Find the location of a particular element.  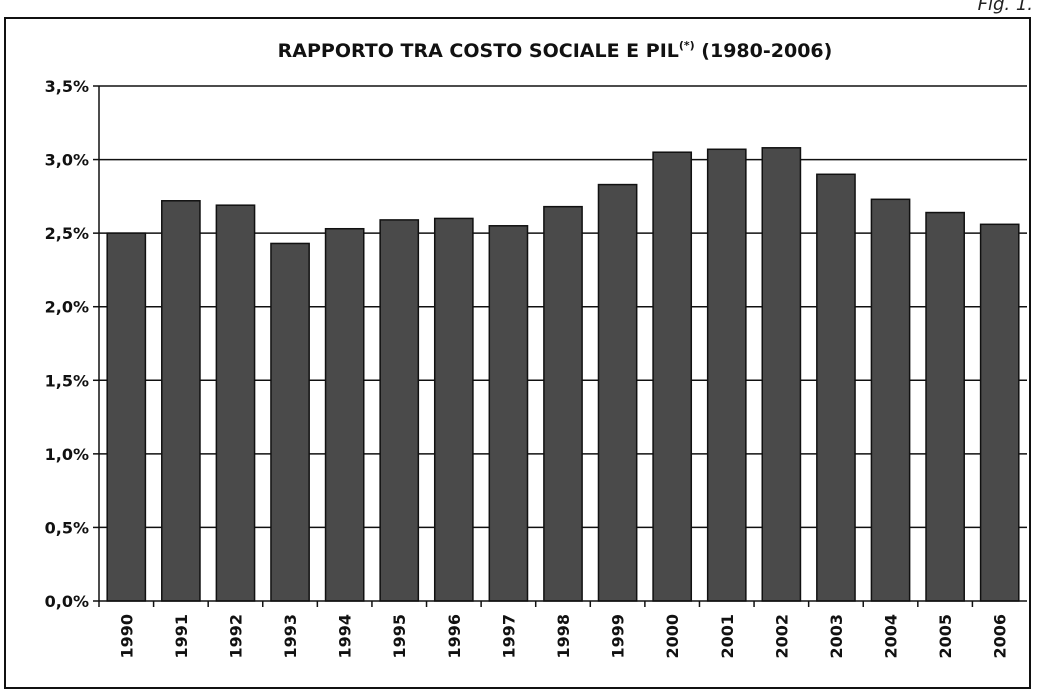

y-tick-label: 3,0% is located at coordinates (67, 160).